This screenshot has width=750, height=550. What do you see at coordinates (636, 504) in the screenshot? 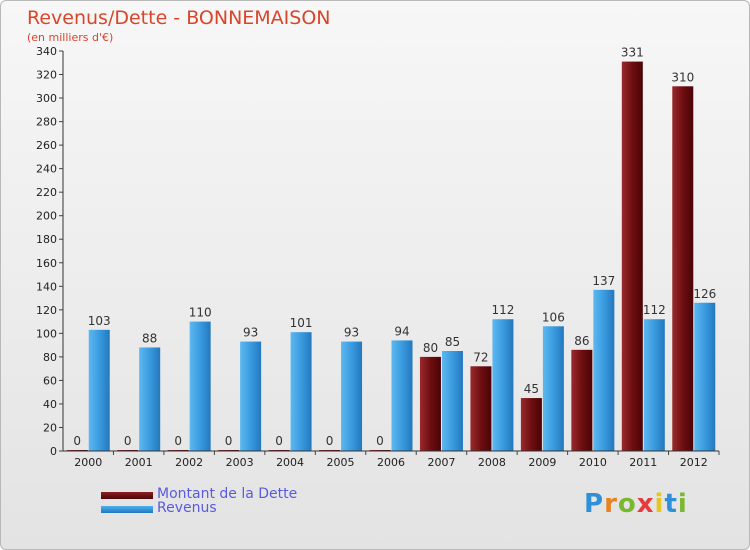
I see `proxiti-logo: Proxiti` at bounding box center [636, 504].